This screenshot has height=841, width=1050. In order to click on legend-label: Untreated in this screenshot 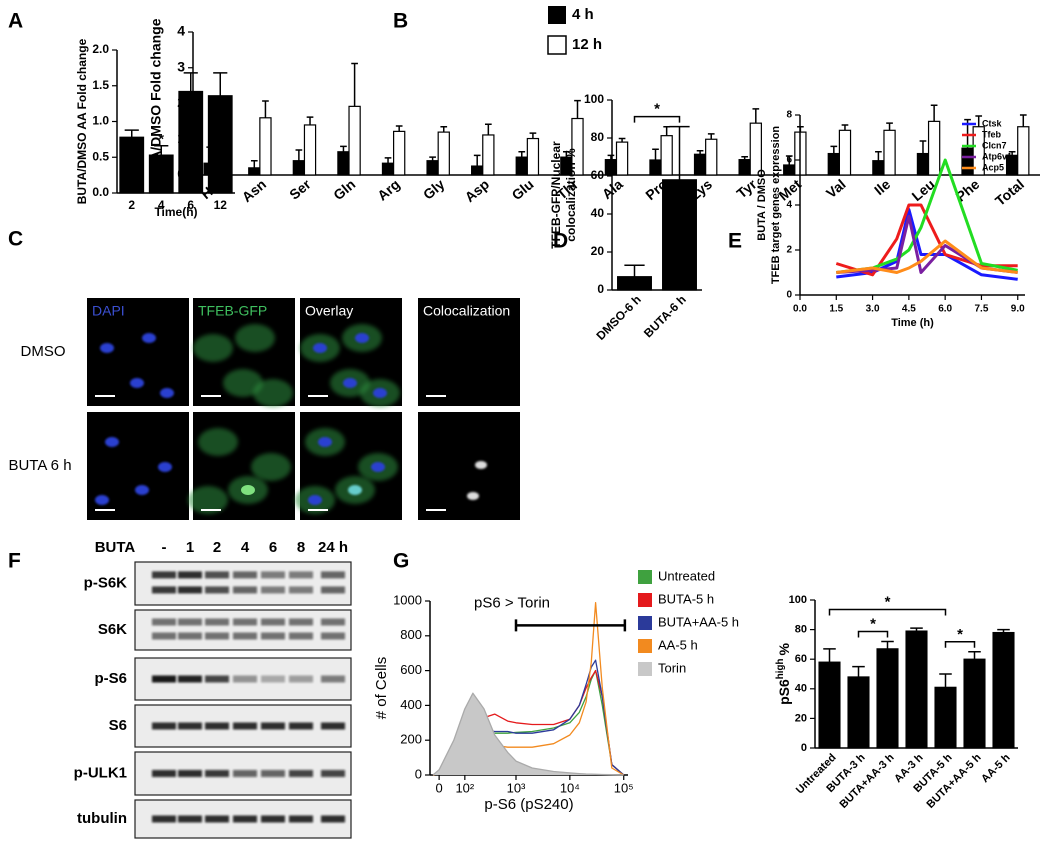, I will do `click(686, 575)`.